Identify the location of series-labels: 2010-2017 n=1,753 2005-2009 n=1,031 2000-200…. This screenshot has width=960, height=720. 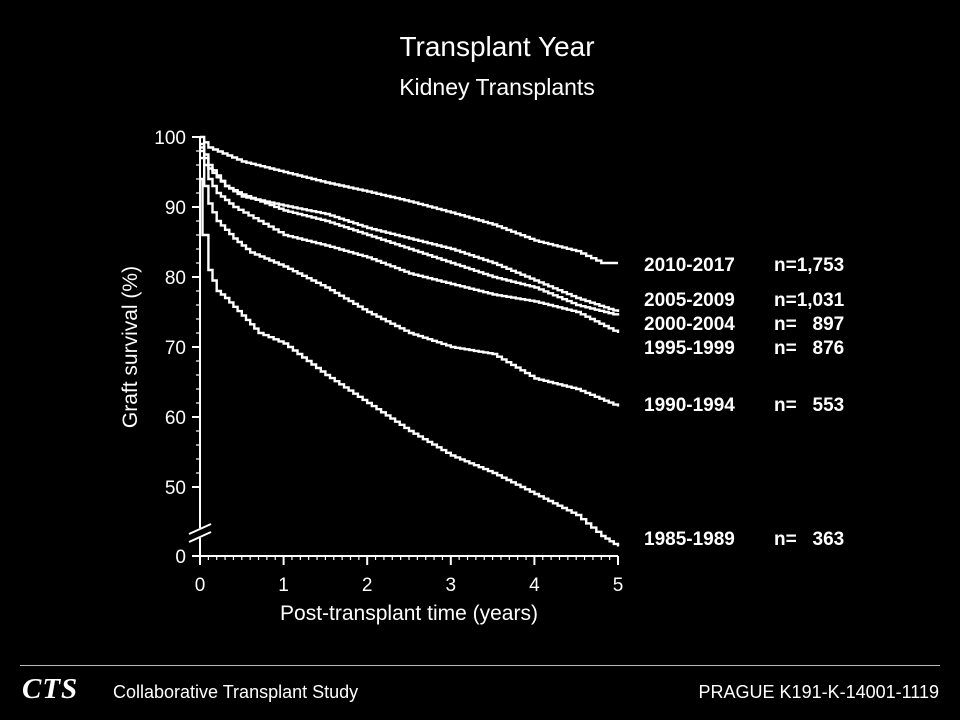
(744, 402).